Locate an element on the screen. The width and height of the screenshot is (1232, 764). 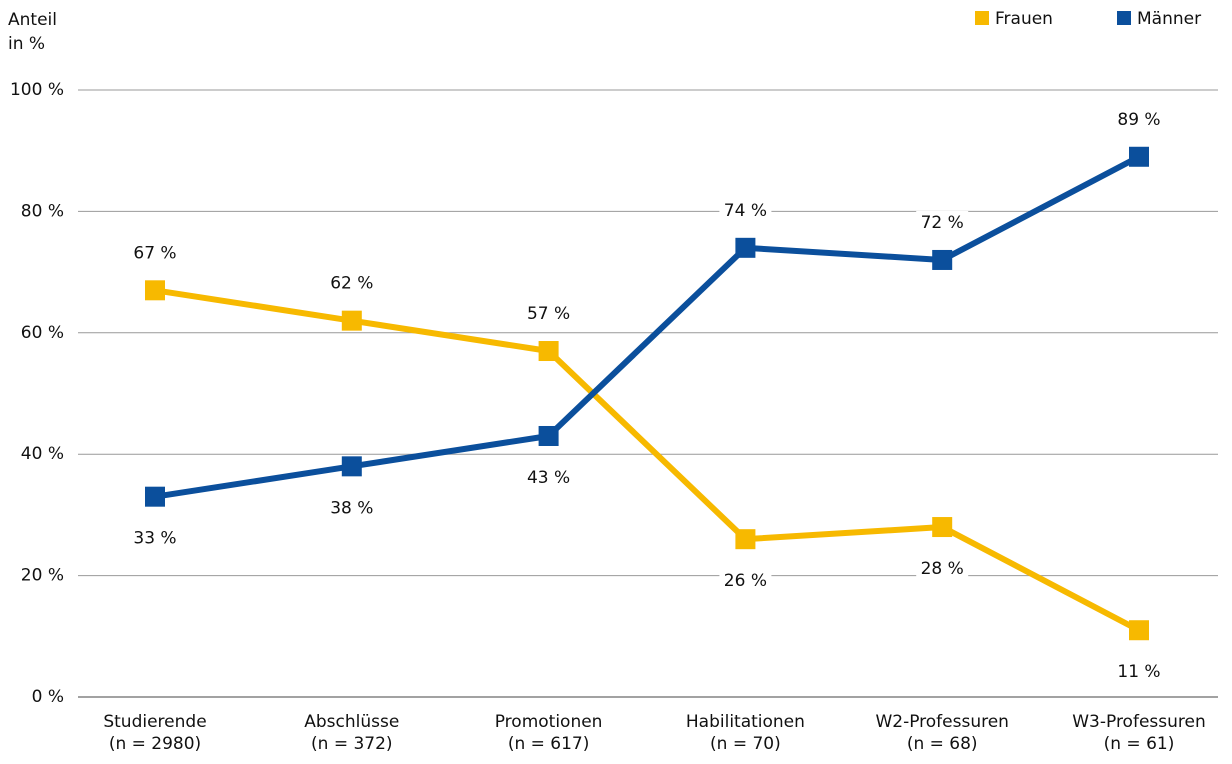
data-label: 72 % is located at coordinates (942, 223).